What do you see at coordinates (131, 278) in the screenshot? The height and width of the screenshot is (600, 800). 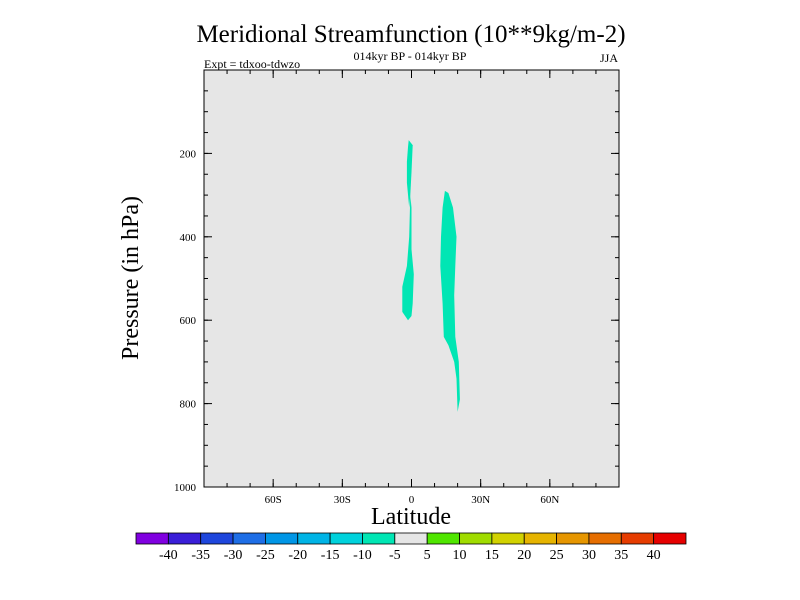 I see `y-axis-label: Pressure (in hPa)` at bounding box center [131, 278].